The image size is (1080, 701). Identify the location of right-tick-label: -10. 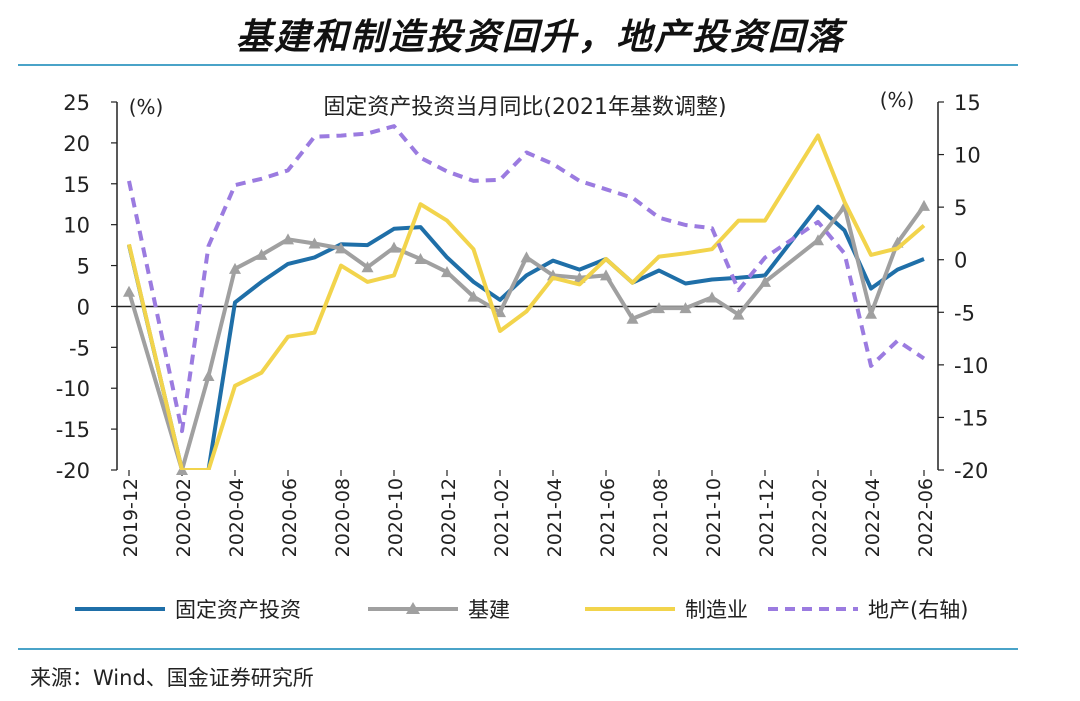
(971, 366).